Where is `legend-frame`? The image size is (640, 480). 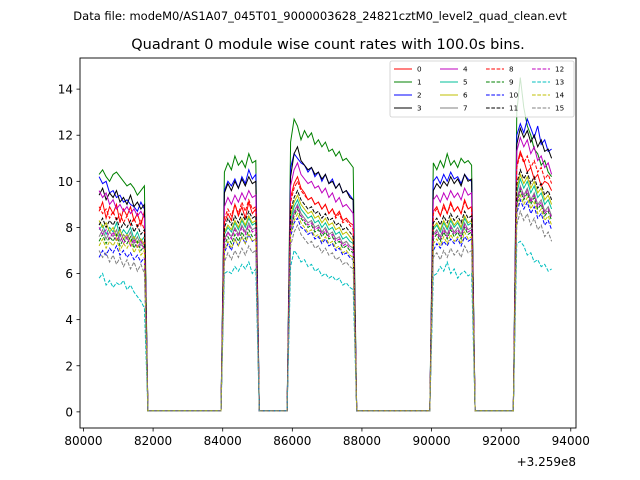
legend-frame is located at coordinates (482, 89).